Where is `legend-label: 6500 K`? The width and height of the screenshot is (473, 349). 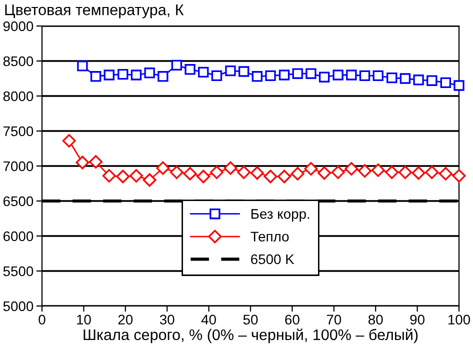
legend-label: 6500 K is located at coordinates (272, 259).